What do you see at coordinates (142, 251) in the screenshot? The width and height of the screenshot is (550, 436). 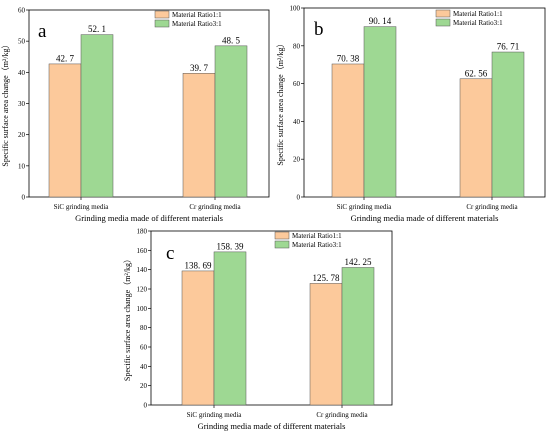 I see `y-tick-label: 160` at bounding box center [142, 251].